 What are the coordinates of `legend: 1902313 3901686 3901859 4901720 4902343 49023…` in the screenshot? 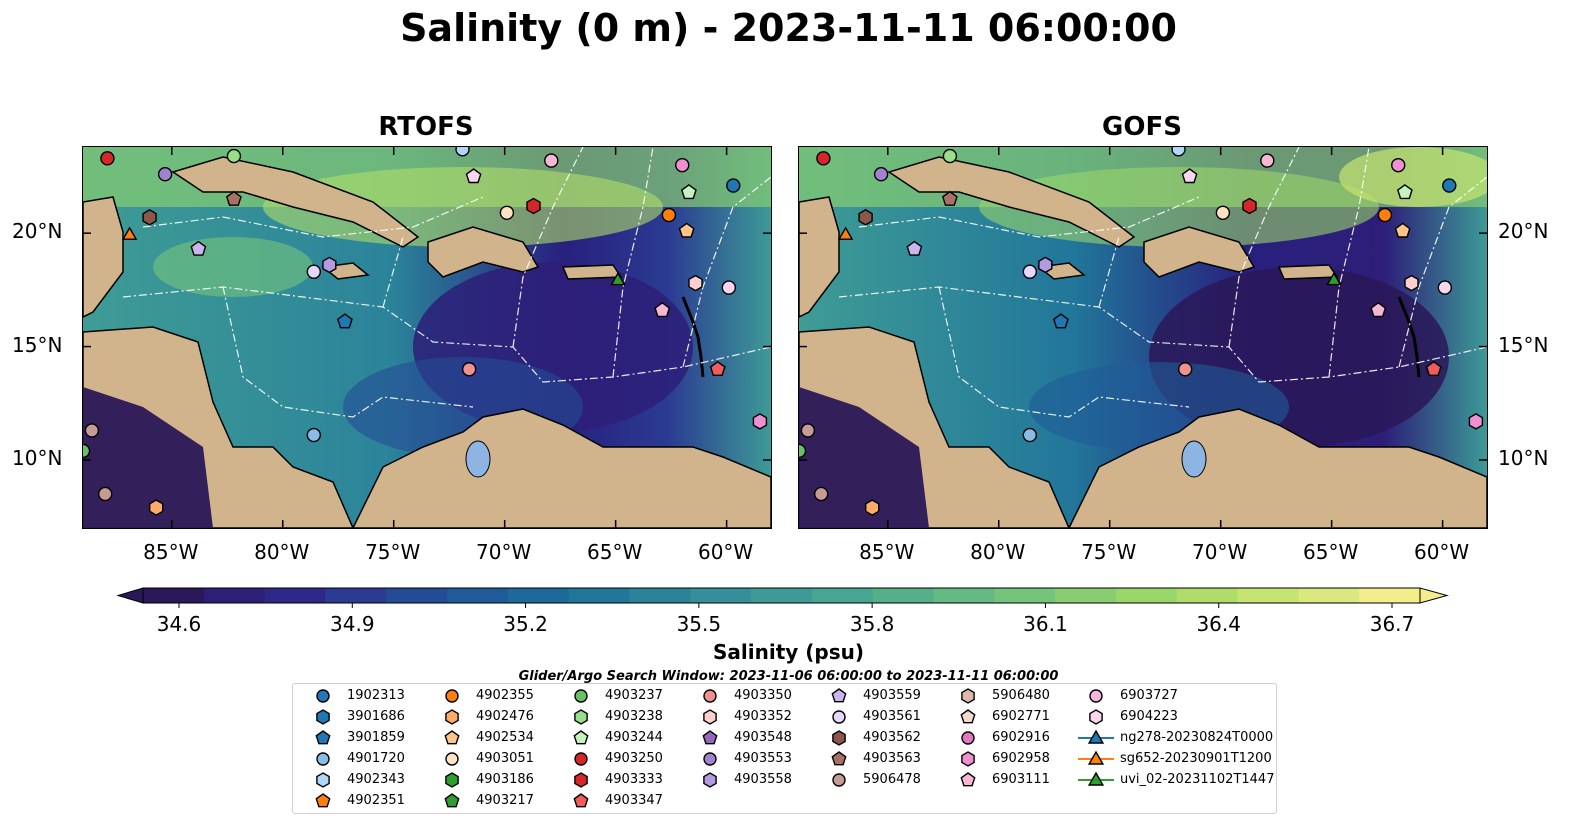 It's located at (784, 748).